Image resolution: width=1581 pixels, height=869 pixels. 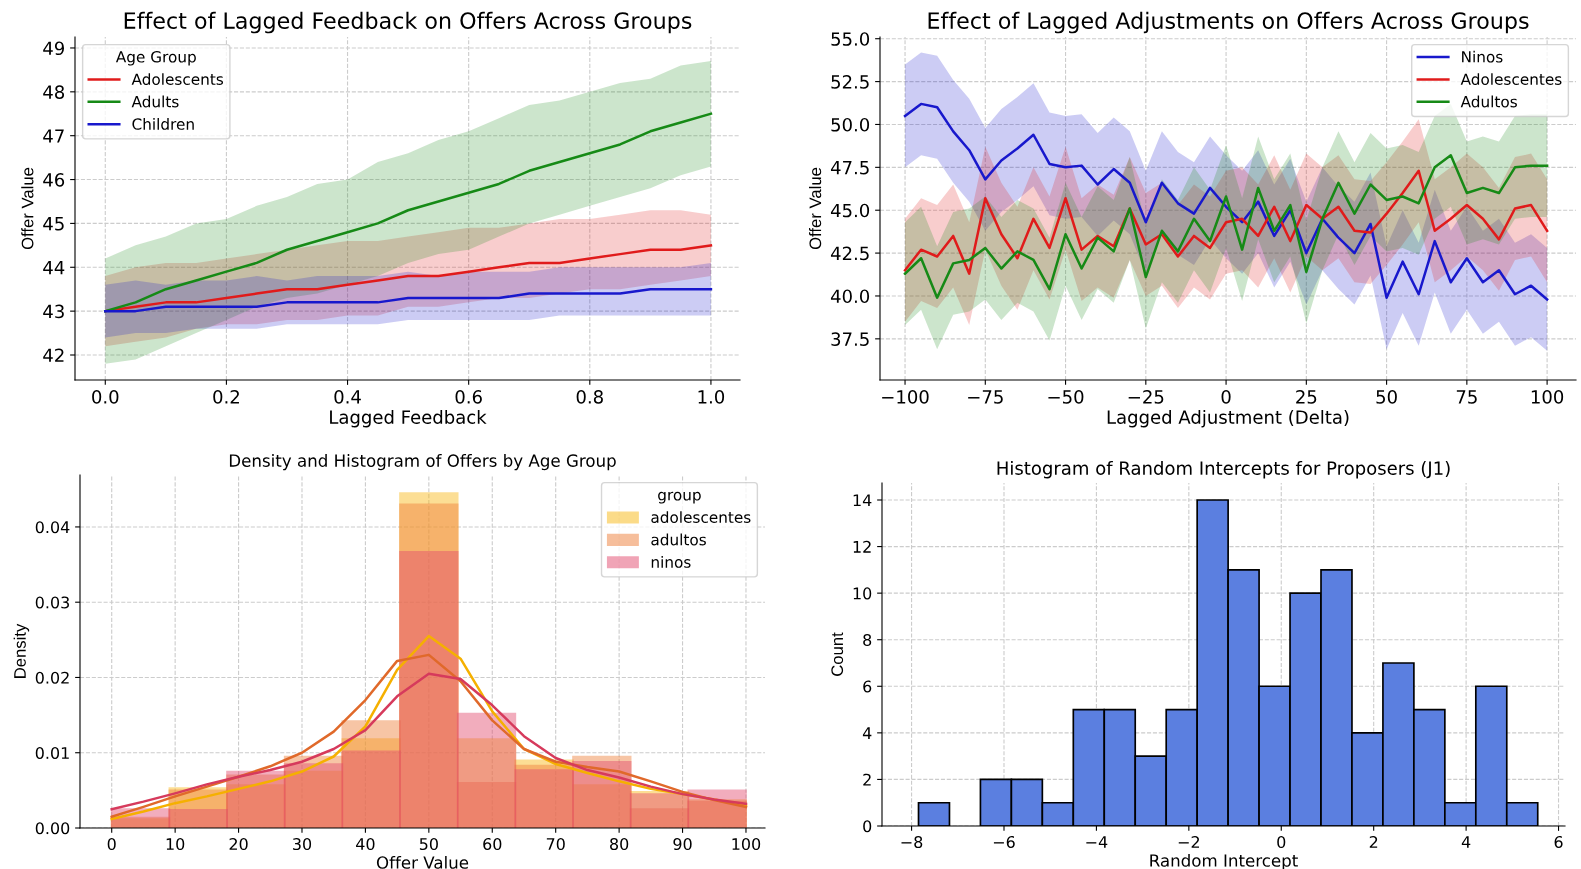 What do you see at coordinates (867, 826) in the screenshot?
I see `y-tick-label: 0` at bounding box center [867, 826].